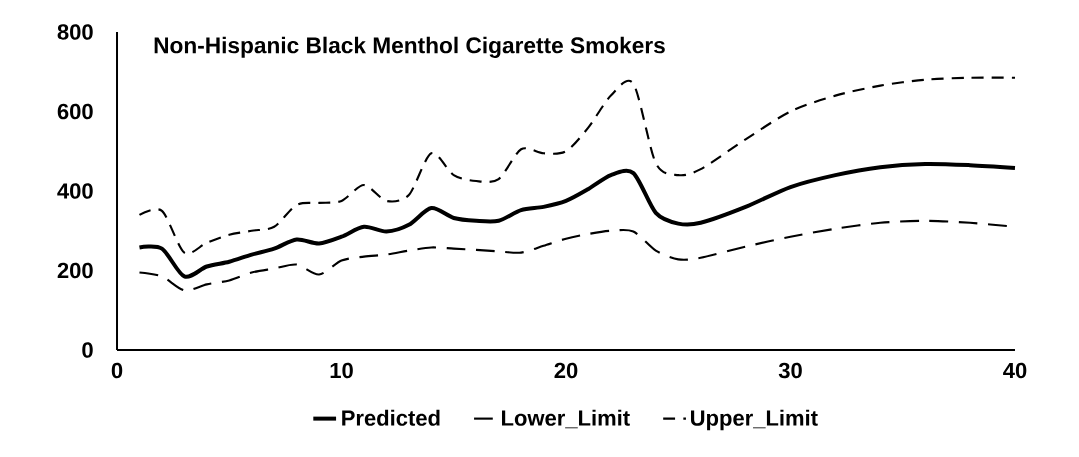  What do you see at coordinates (75, 111) in the screenshot?
I see `y-tick-label: 600` at bounding box center [75, 111].